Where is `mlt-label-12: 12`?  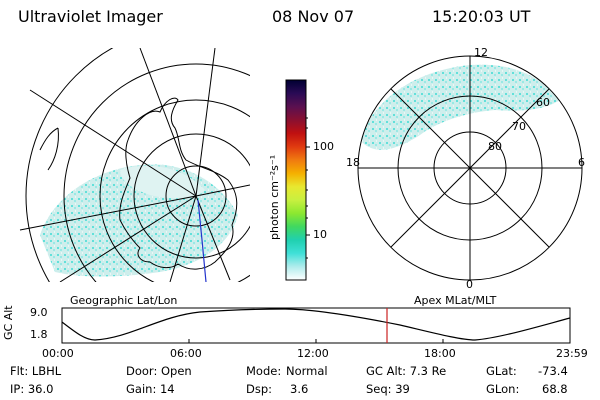 mlt-label-12: 12 is located at coordinates (481, 52).